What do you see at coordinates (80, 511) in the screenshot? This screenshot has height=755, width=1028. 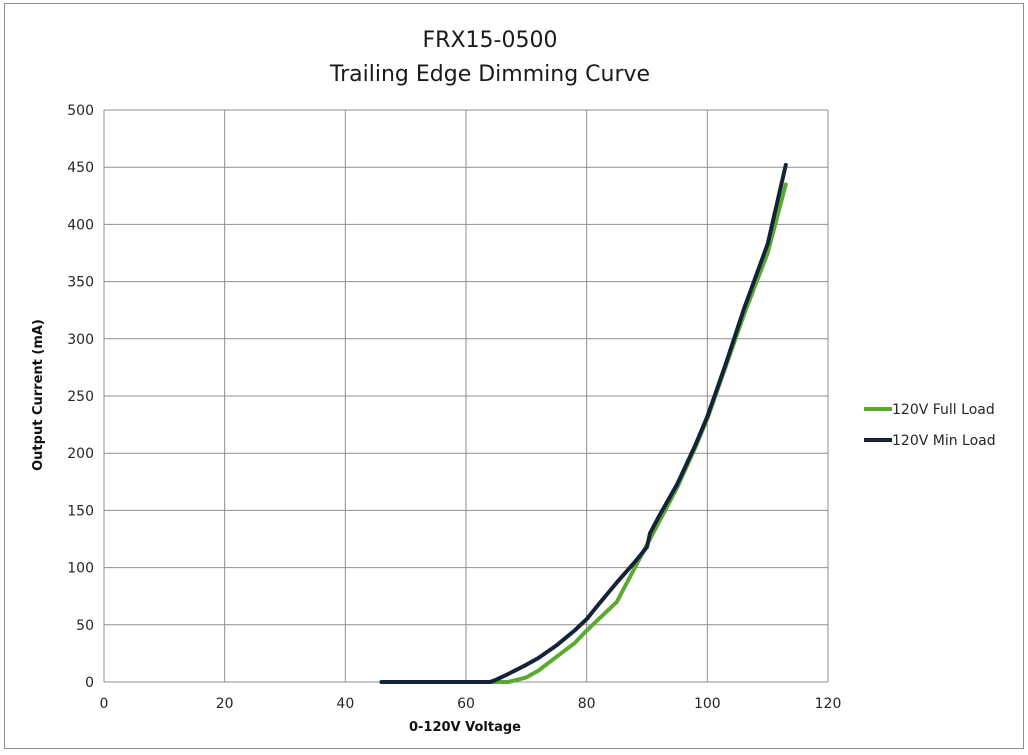 I see `y-tick-label: 150` at bounding box center [80, 511].